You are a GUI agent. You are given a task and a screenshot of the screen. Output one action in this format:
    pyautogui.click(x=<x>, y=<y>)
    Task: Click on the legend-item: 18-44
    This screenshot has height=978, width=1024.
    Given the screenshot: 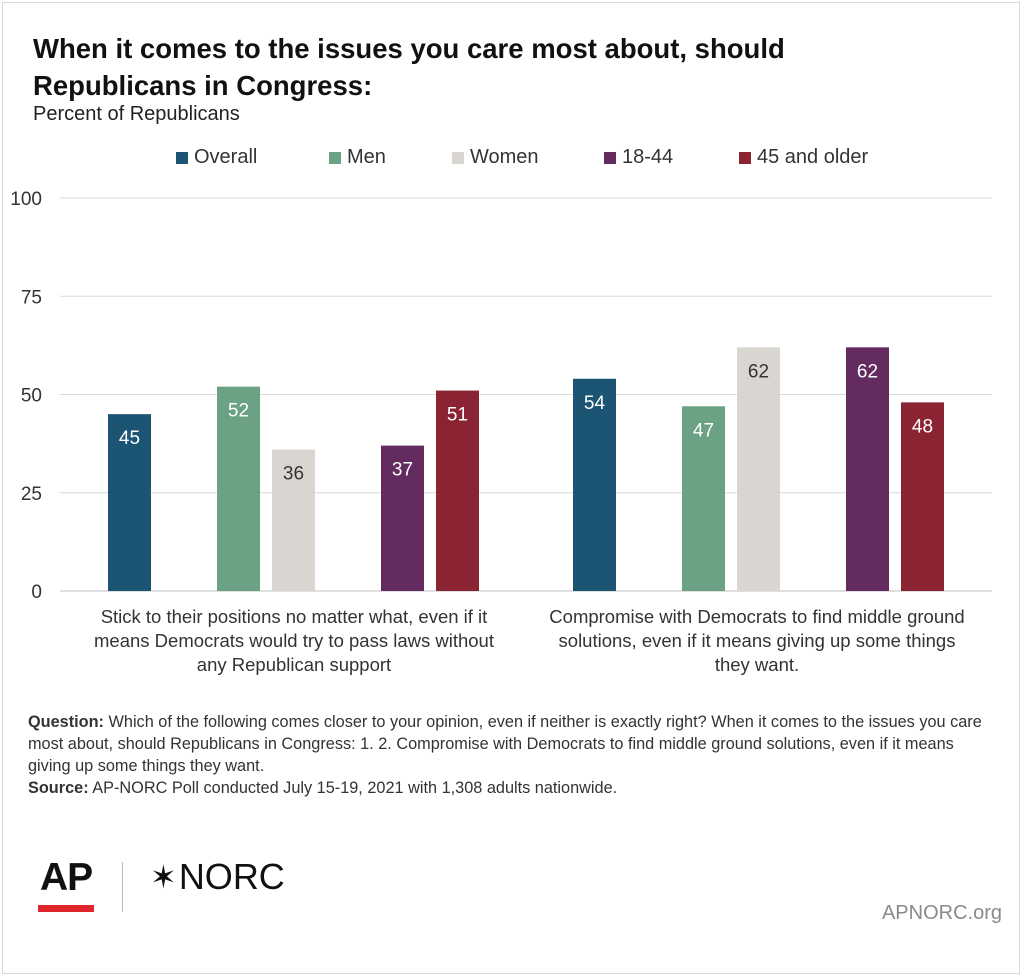 What is the action you would take?
    pyautogui.click(x=638, y=157)
    